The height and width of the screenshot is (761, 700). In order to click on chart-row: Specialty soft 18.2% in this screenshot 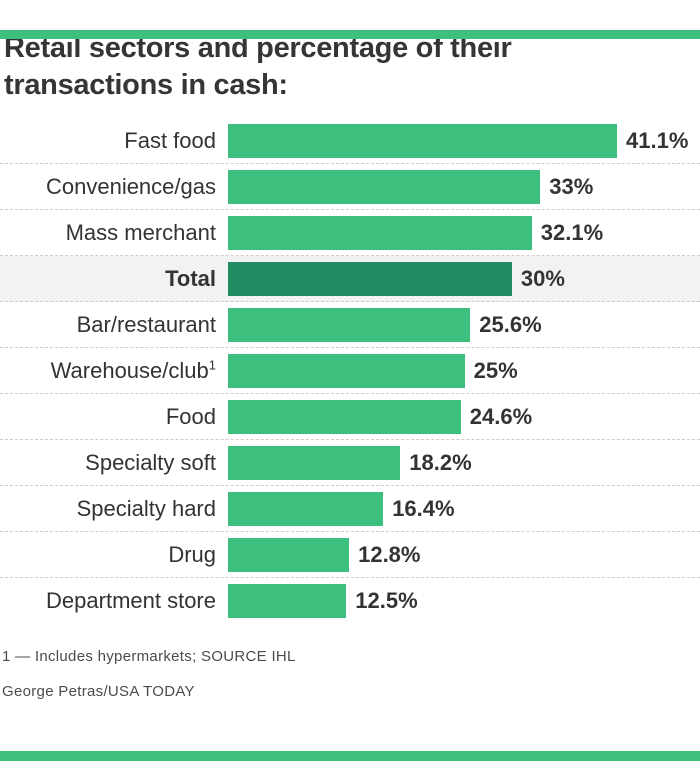, I will do `click(350, 463)`.